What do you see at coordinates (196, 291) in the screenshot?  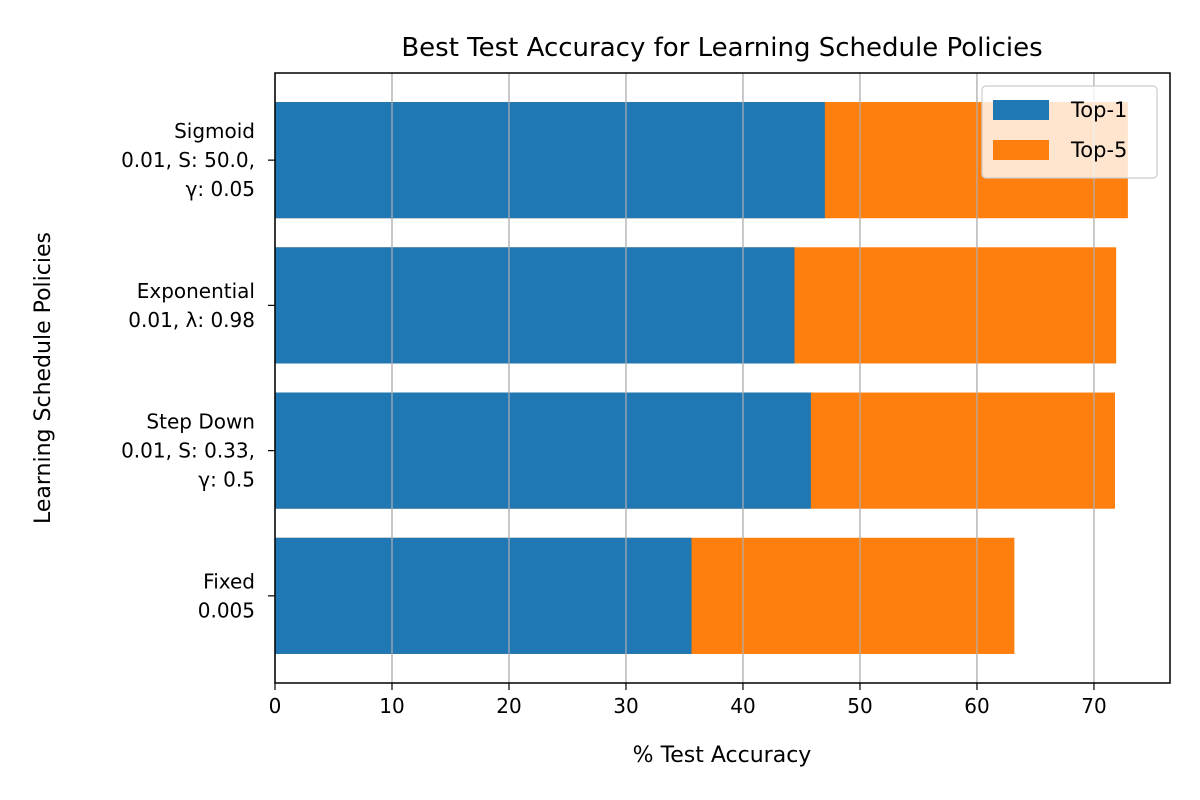 I see `y-tick-label-2-0: Exponential` at bounding box center [196, 291].